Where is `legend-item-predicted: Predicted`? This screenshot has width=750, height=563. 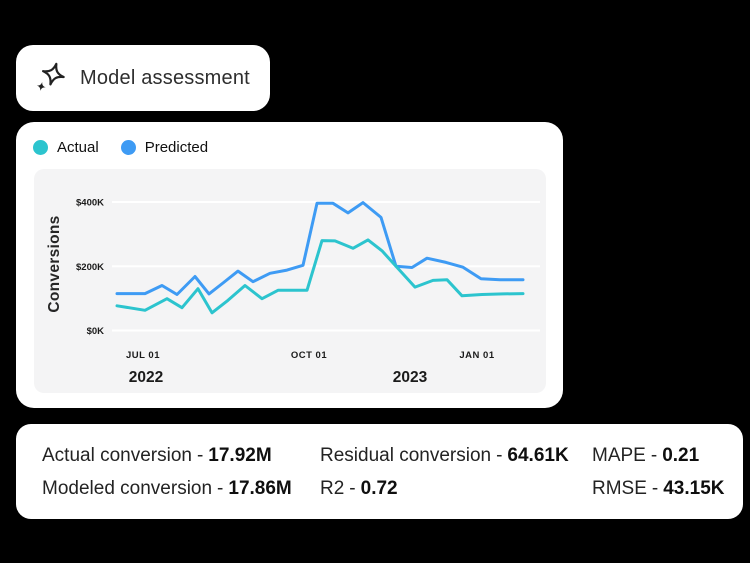
legend-item-predicted: Predicted is located at coordinates (164, 147).